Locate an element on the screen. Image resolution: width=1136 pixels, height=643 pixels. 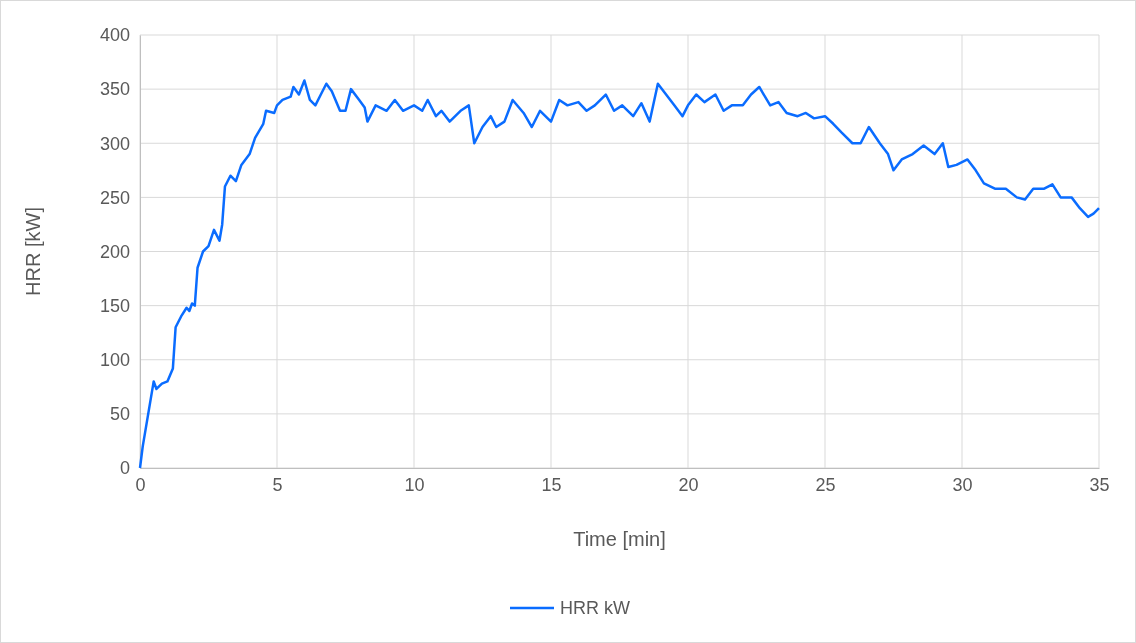
y-tick-label: 400 is located at coordinates (114, 35).